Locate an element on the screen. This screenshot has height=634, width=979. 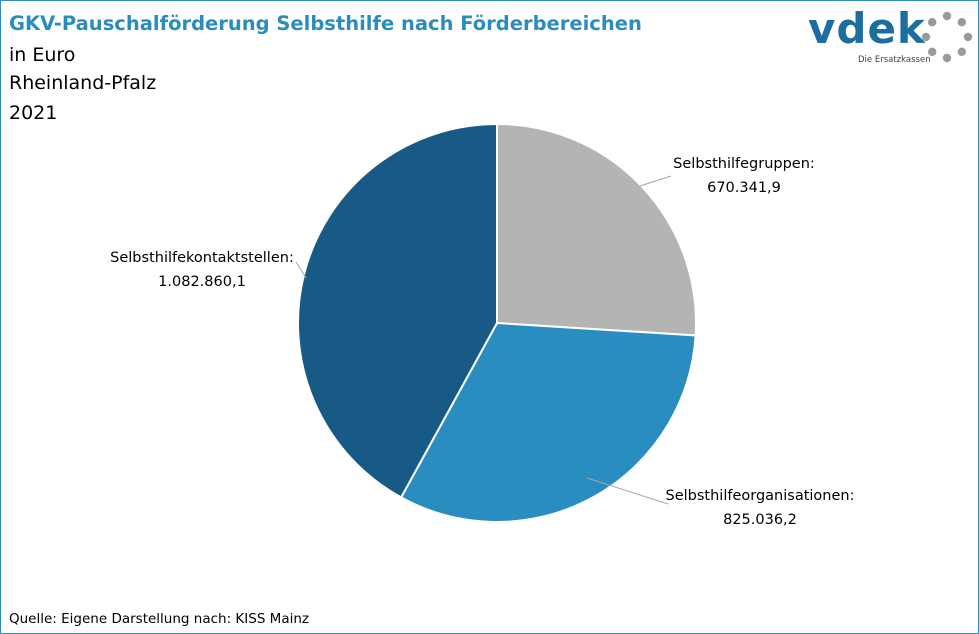
slice-value-2: 825.036,2 is located at coordinates (760, 520).